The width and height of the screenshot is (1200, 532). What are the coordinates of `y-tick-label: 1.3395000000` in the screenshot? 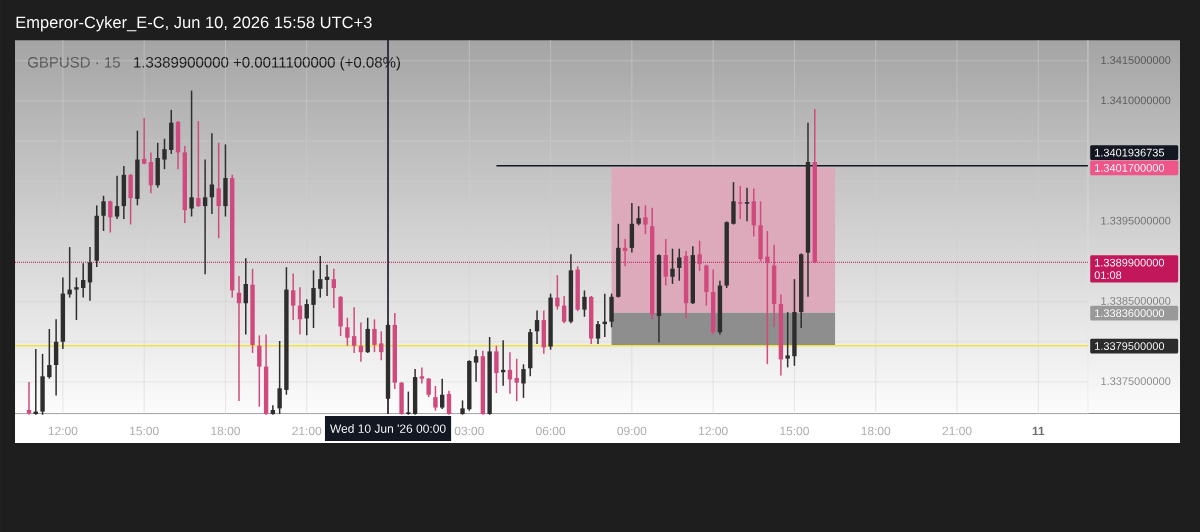 It's located at (1136, 220).